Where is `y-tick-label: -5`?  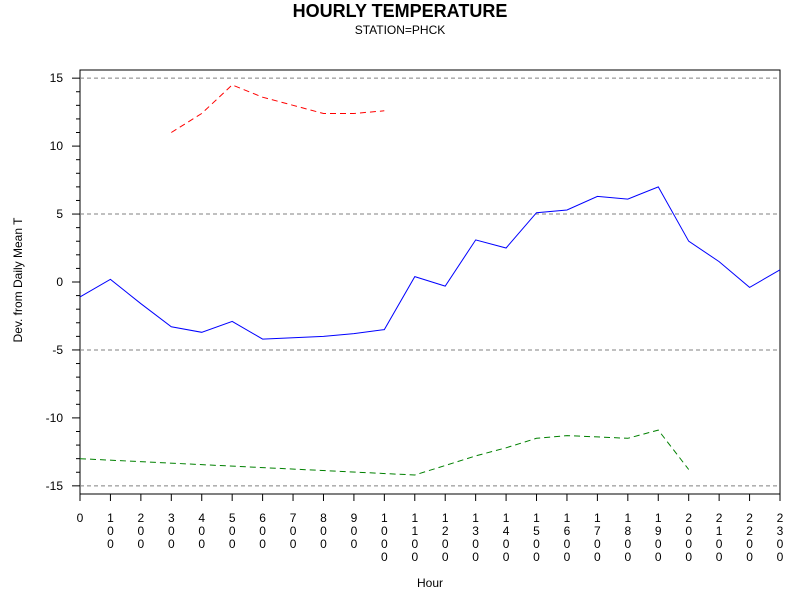
y-tick-label: -5 is located at coordinates (57, 350).